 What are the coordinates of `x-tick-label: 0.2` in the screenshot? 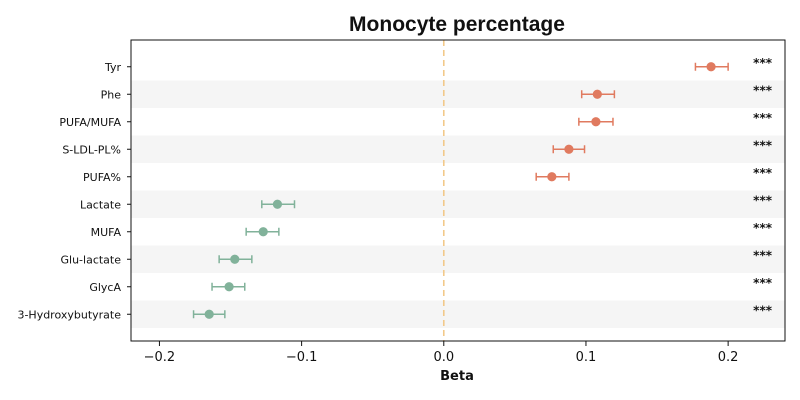 It's located at (728, 357).